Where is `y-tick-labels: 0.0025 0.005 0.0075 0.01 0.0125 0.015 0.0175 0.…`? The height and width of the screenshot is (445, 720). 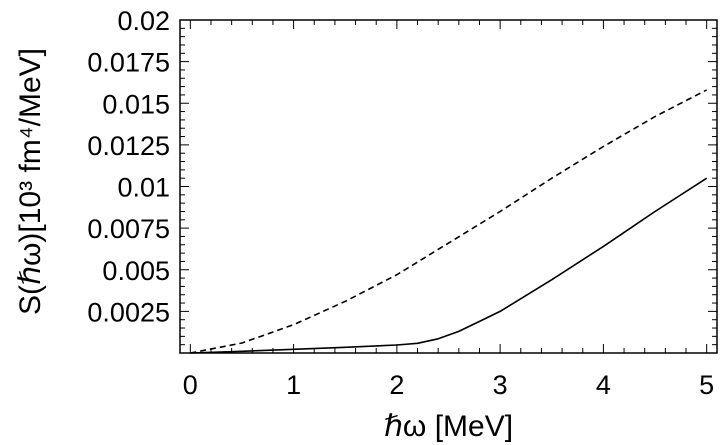
y-tick-labels: 0.0025 0.005 0.0075 0.01 0.0125 0.015 0.0175 0.… is located at coordinates (128, 166).